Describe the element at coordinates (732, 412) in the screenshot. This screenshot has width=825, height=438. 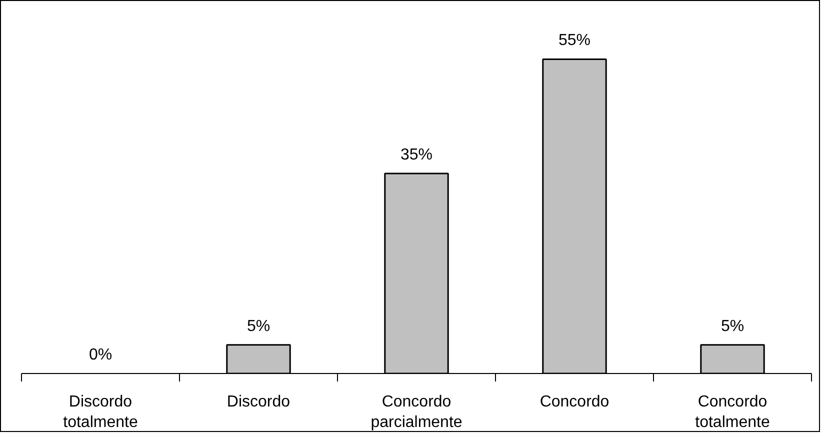
I see `x-tick-label: Concordo totalmente` at that location.